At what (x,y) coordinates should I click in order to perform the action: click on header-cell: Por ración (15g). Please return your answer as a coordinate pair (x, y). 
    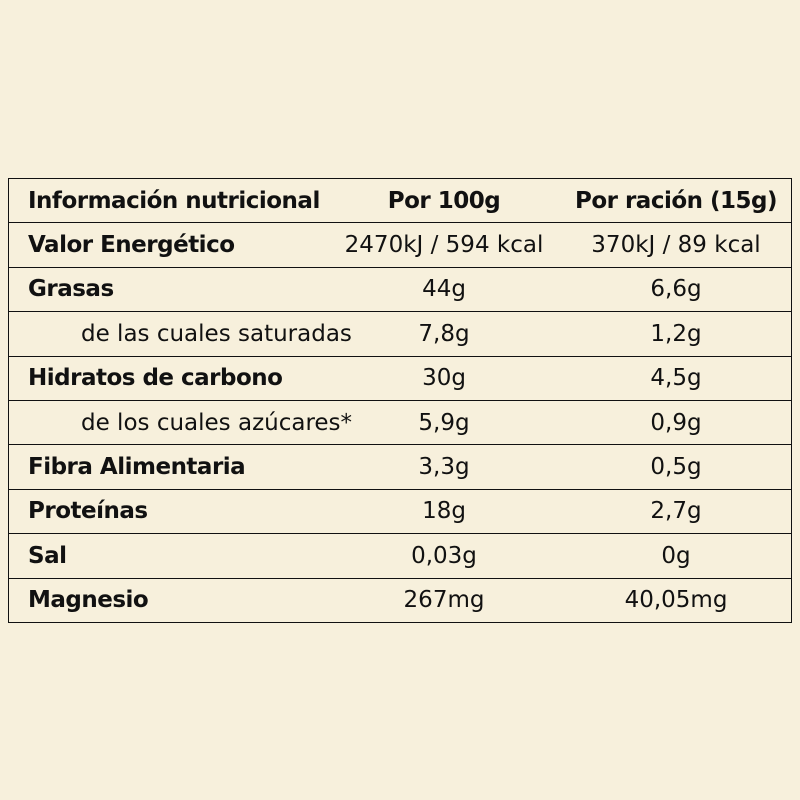
    Looking at the image, I should click on (676, 200).